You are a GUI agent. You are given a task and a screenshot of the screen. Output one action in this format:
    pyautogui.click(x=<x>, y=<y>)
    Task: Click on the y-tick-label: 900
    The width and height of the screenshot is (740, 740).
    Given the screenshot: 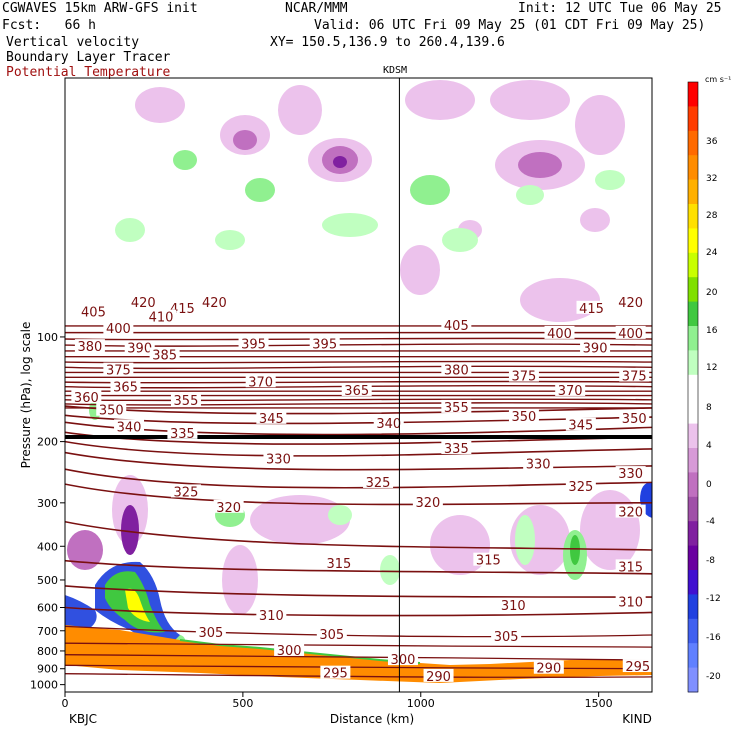 What is the action you would take?
    pyautogui.click(x=47, y=669)
    